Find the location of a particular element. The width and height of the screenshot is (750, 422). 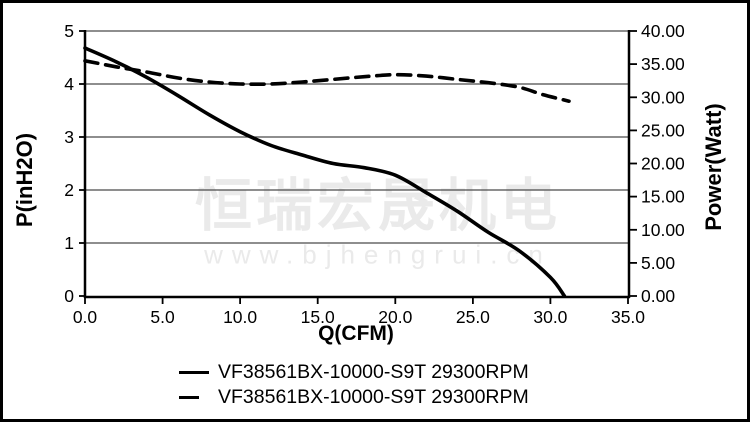

y-right-tick-label: 10.00 is located at coordinates (663, 230).